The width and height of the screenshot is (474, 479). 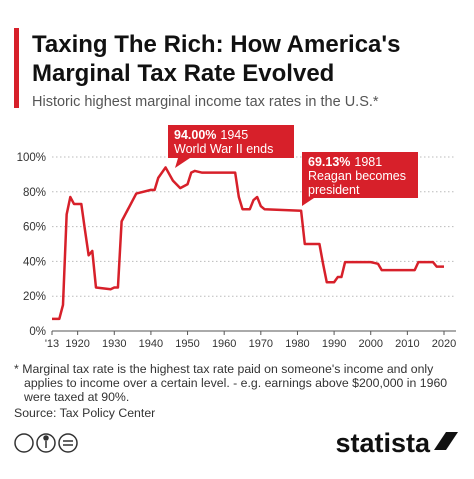 What do you see at coordinates (46, 443) in the screenshot?
I see `license-icons` at bounding box center [46, 443].